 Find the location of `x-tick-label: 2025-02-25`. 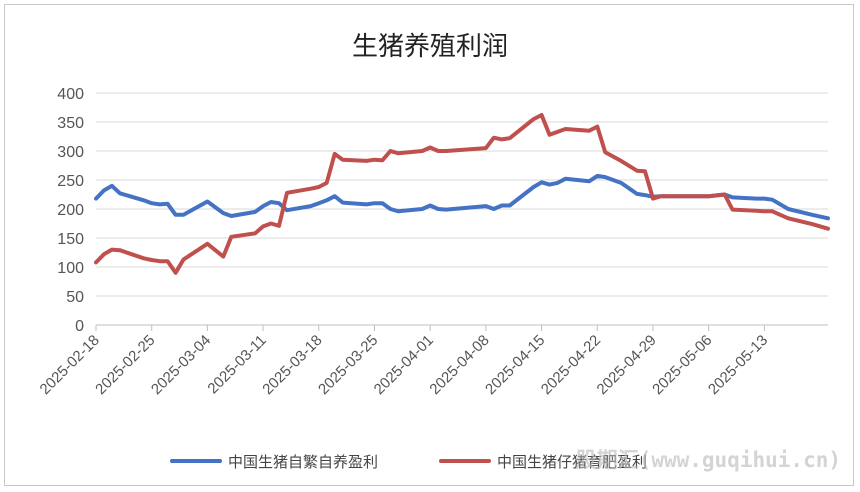

x-tick-label: 2025-02-25 is located at coordinates (125, 365).